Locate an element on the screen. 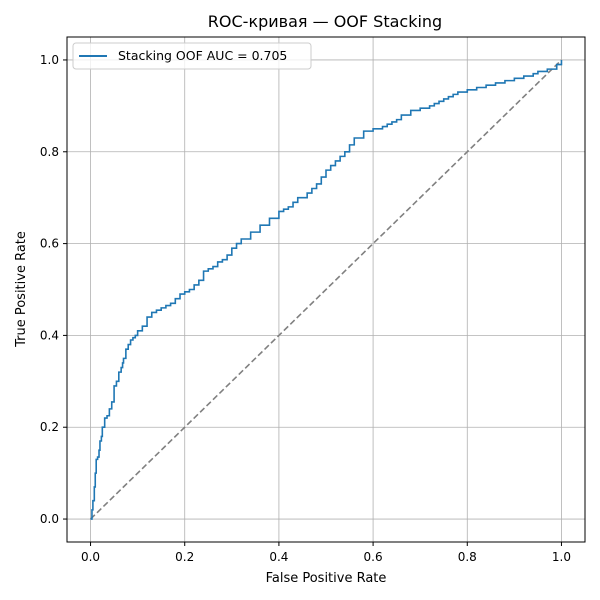  x-axis-label: False Positive Rate is located at coordinates (326, 578).